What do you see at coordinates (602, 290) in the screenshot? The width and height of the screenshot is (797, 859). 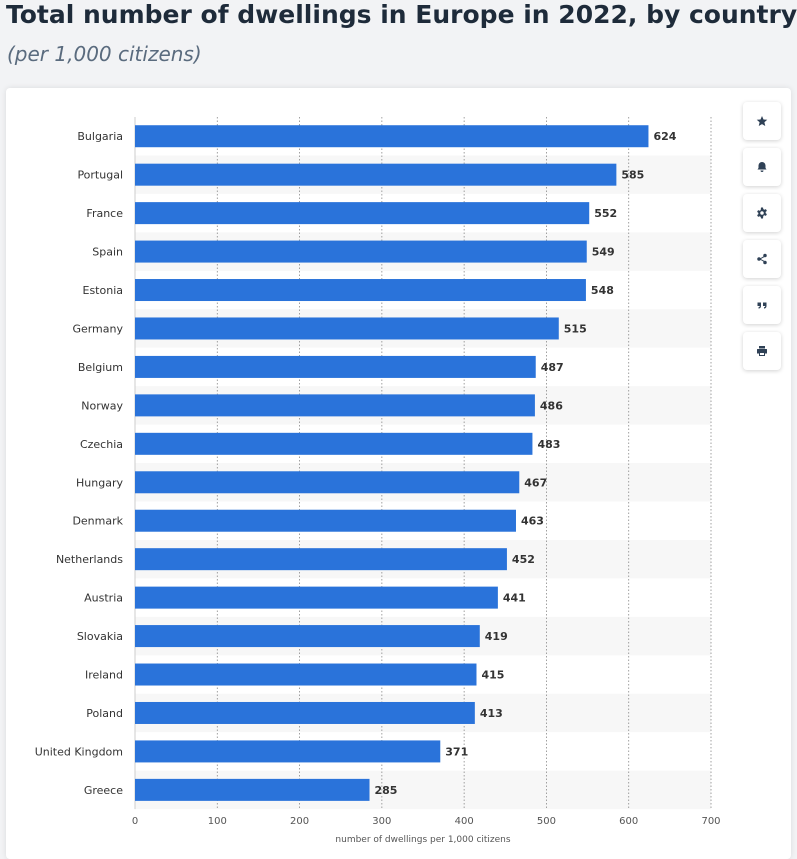 I see `value-label: 548` at bounding box center [602, 290].